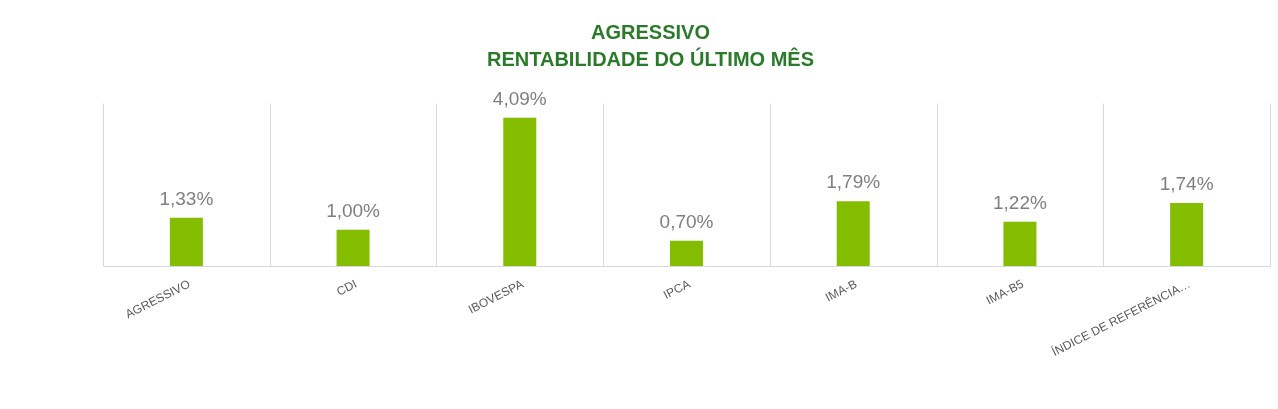  I want to click on data-label: 1,22%, so click(1019, 202).